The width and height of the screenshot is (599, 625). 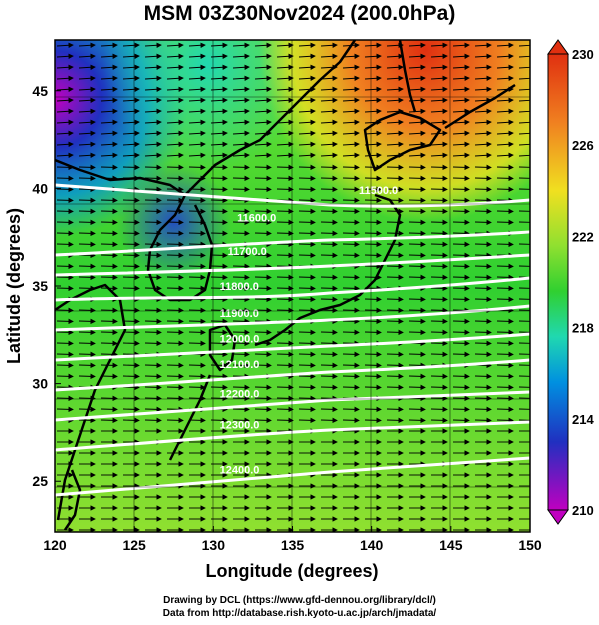 What do you see at coordinates (239, 314) in the screenshot?
I see `contour-label: 11900.0` at bounding box center [239, 314].